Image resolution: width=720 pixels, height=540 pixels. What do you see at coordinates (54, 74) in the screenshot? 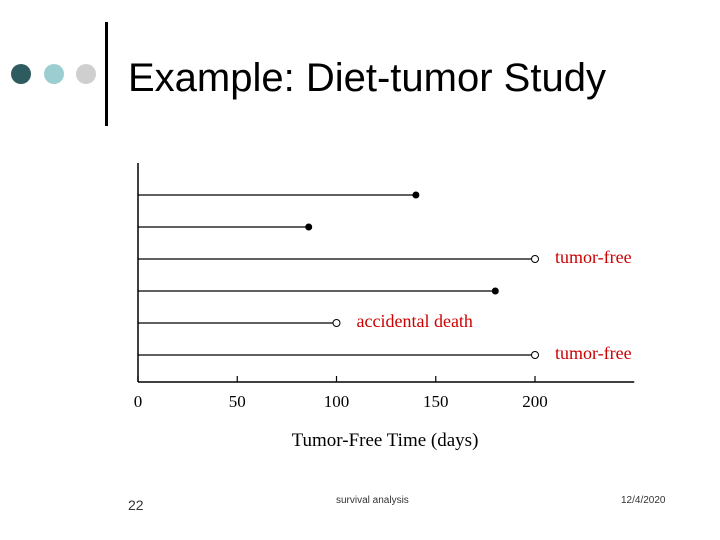
I see `decorative-dot-light` at bounding box center [54, 74].